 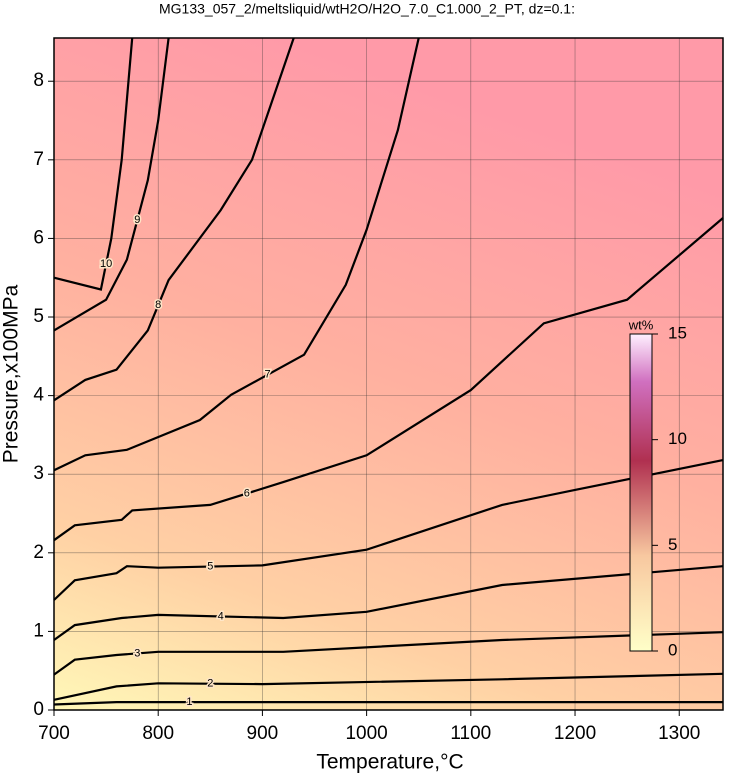 I want to click on colorbar-tick-label: 0, so click(x=672, y=649).